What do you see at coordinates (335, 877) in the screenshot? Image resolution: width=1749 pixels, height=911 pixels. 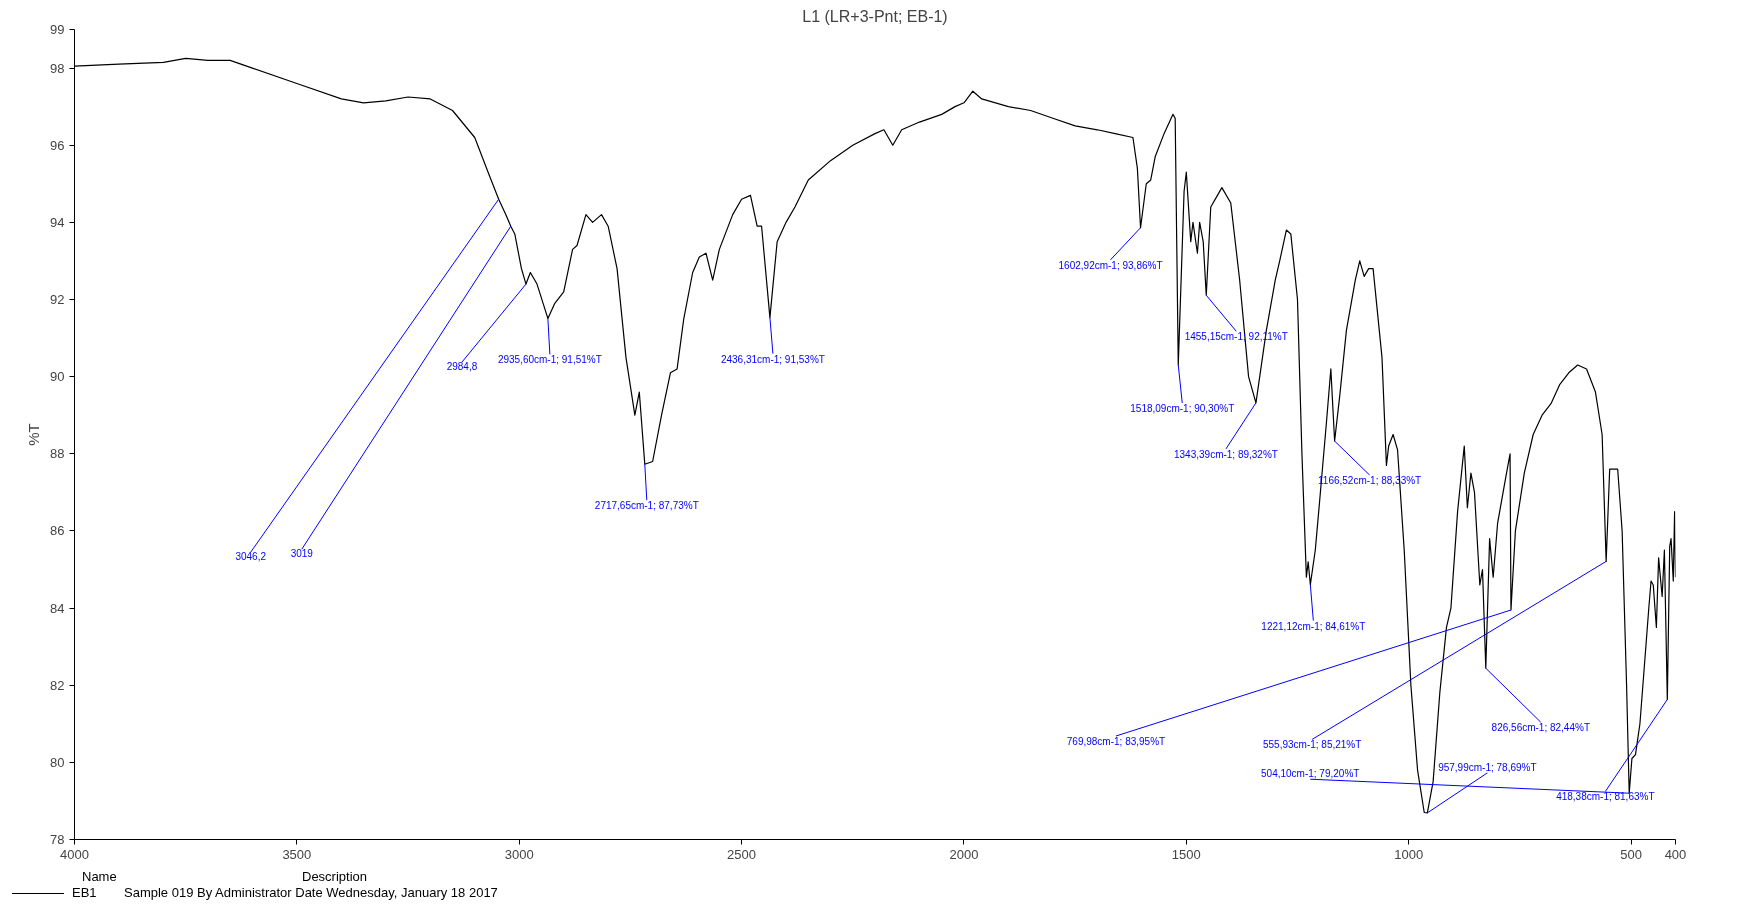 I see `text: Description` at bounding box center [335, 877].